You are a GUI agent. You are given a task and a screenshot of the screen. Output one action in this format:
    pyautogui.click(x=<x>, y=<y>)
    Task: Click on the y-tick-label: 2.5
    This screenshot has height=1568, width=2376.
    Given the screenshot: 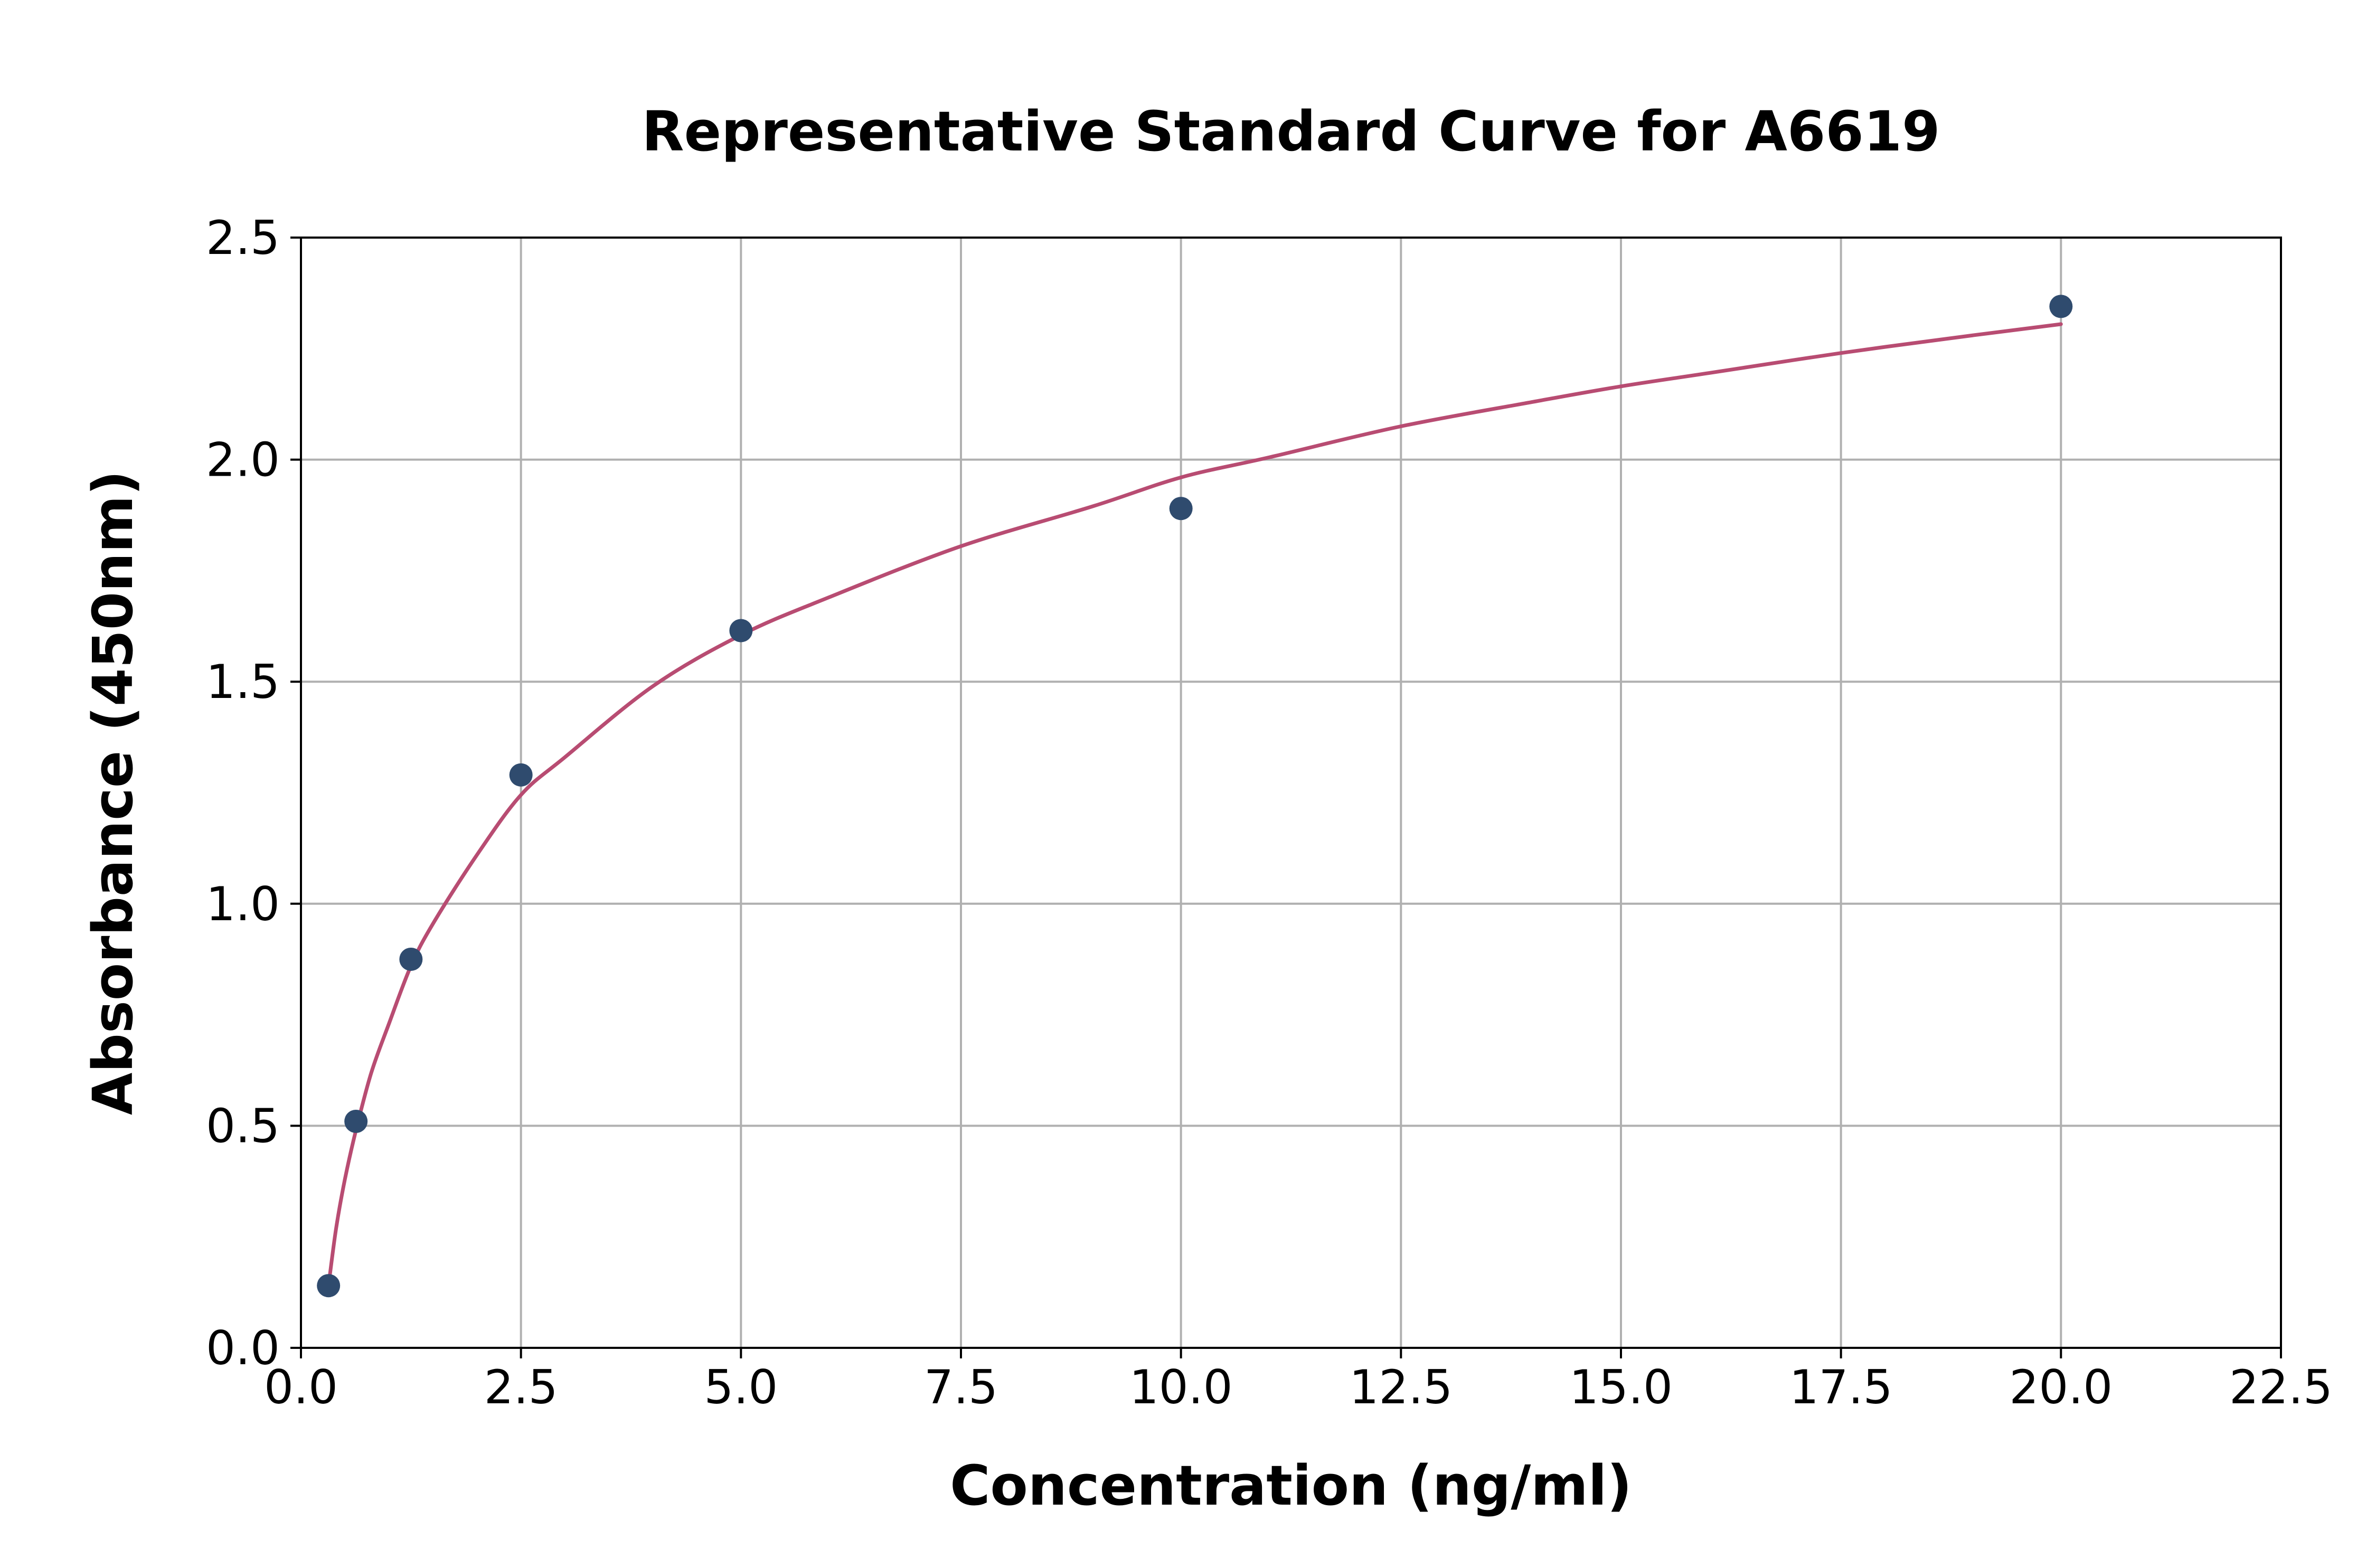 What is the action you would take?
    pyautogui.click(x=243, y=238)
    